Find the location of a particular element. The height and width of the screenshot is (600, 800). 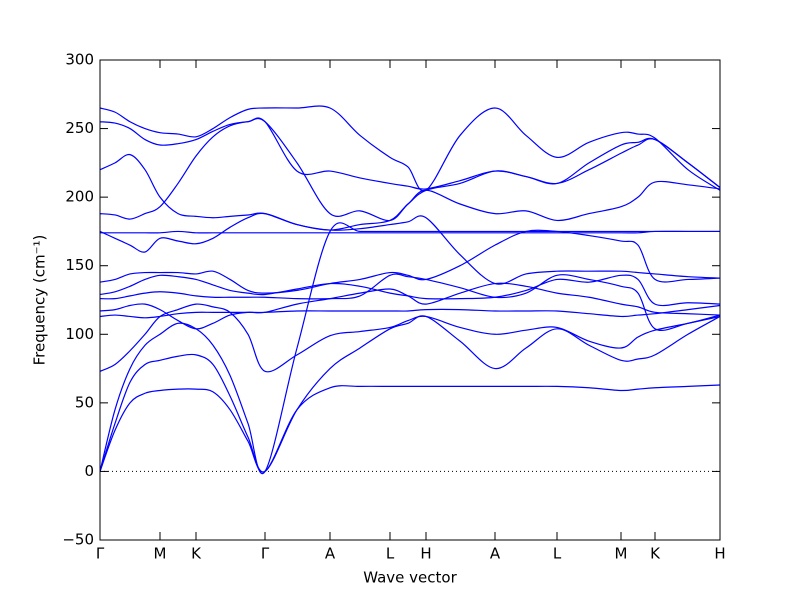

y-tick-label: 150 is located at coordinates (79, 265).